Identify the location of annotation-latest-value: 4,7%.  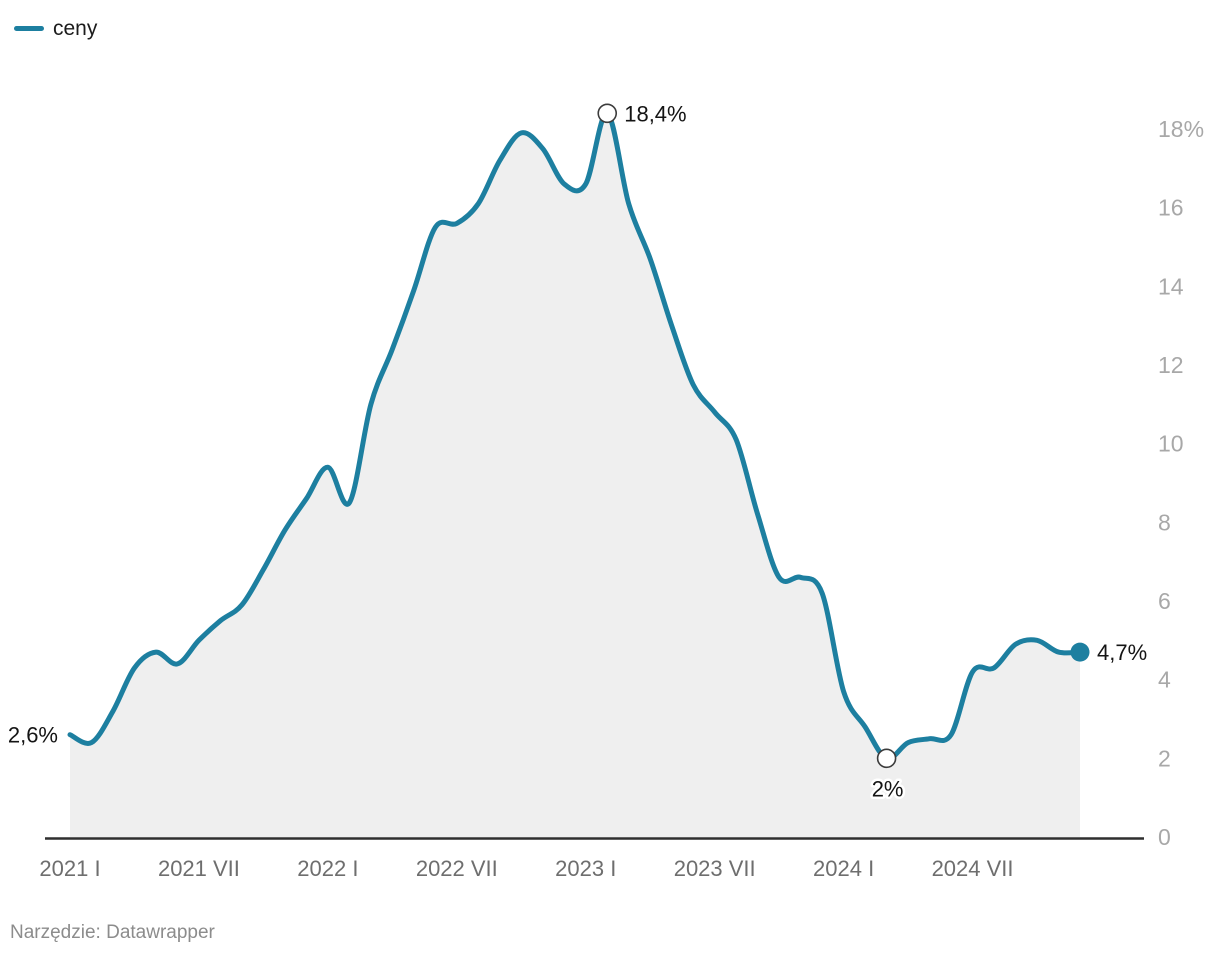
(1122, 652).